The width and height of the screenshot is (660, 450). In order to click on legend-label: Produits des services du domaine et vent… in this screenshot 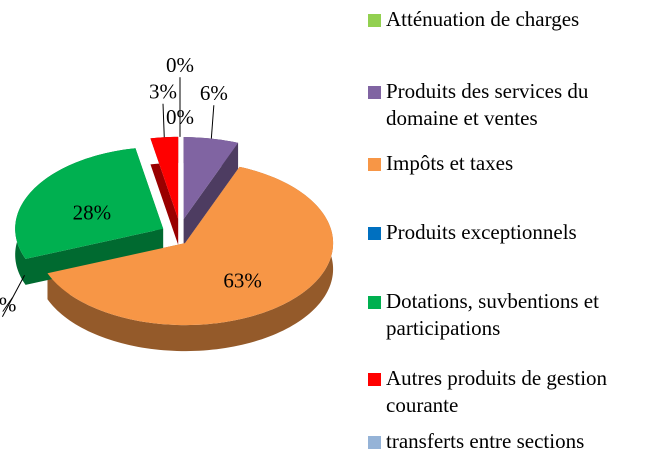, I will do `click(487, 104)`.